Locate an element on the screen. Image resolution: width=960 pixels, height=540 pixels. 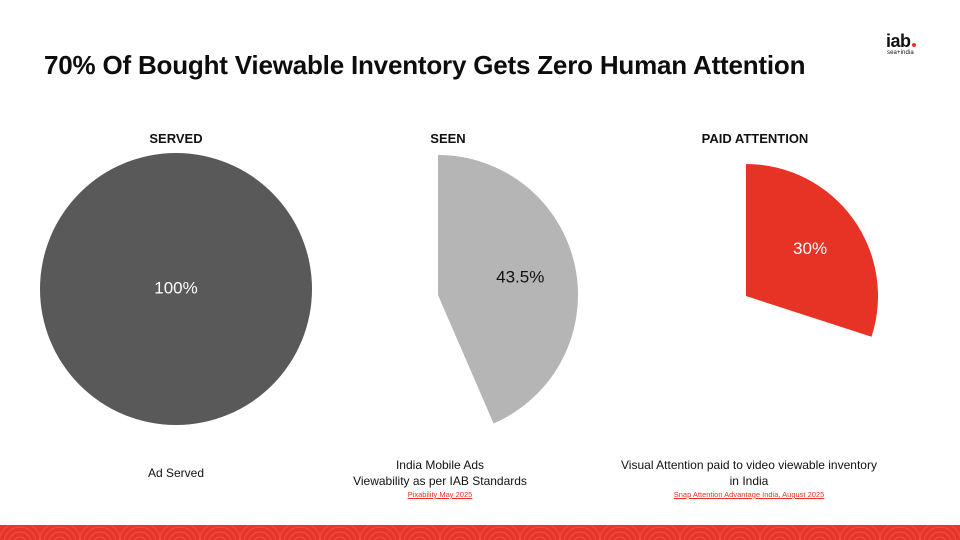
served-value-label: 100% is located at coordinates (175, 287).